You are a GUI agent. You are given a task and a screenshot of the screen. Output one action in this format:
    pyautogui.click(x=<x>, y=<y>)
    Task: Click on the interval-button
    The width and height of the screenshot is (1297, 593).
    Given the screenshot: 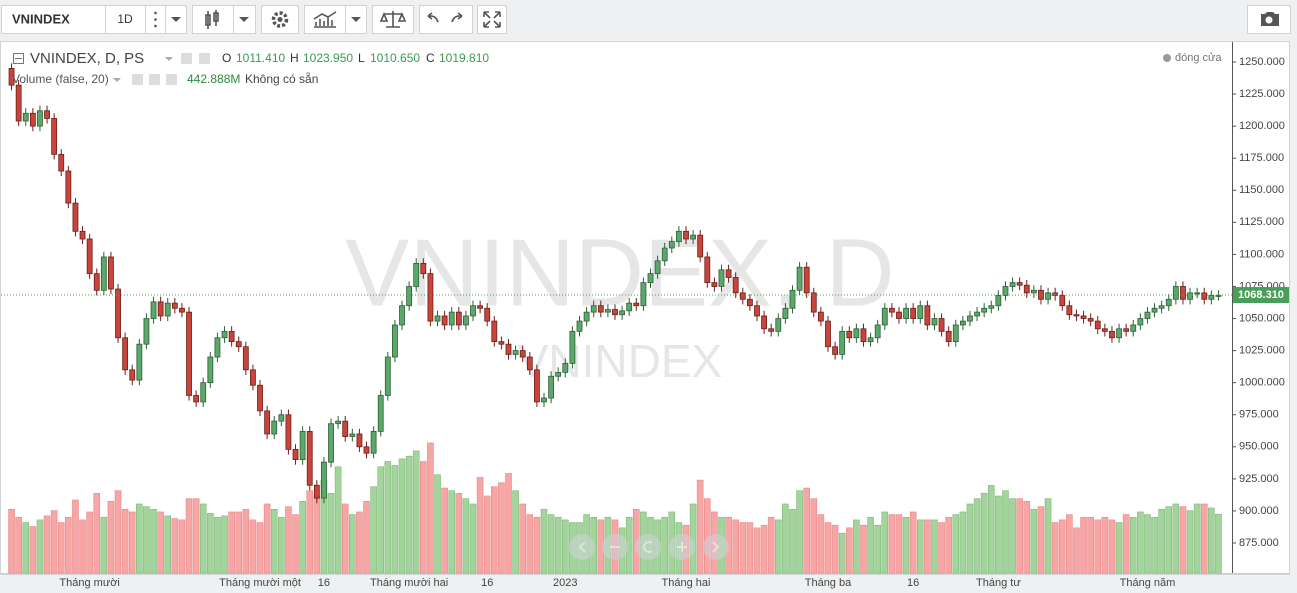 What is the action you would take?
    pyautogui.click(x=125, y=19)
    